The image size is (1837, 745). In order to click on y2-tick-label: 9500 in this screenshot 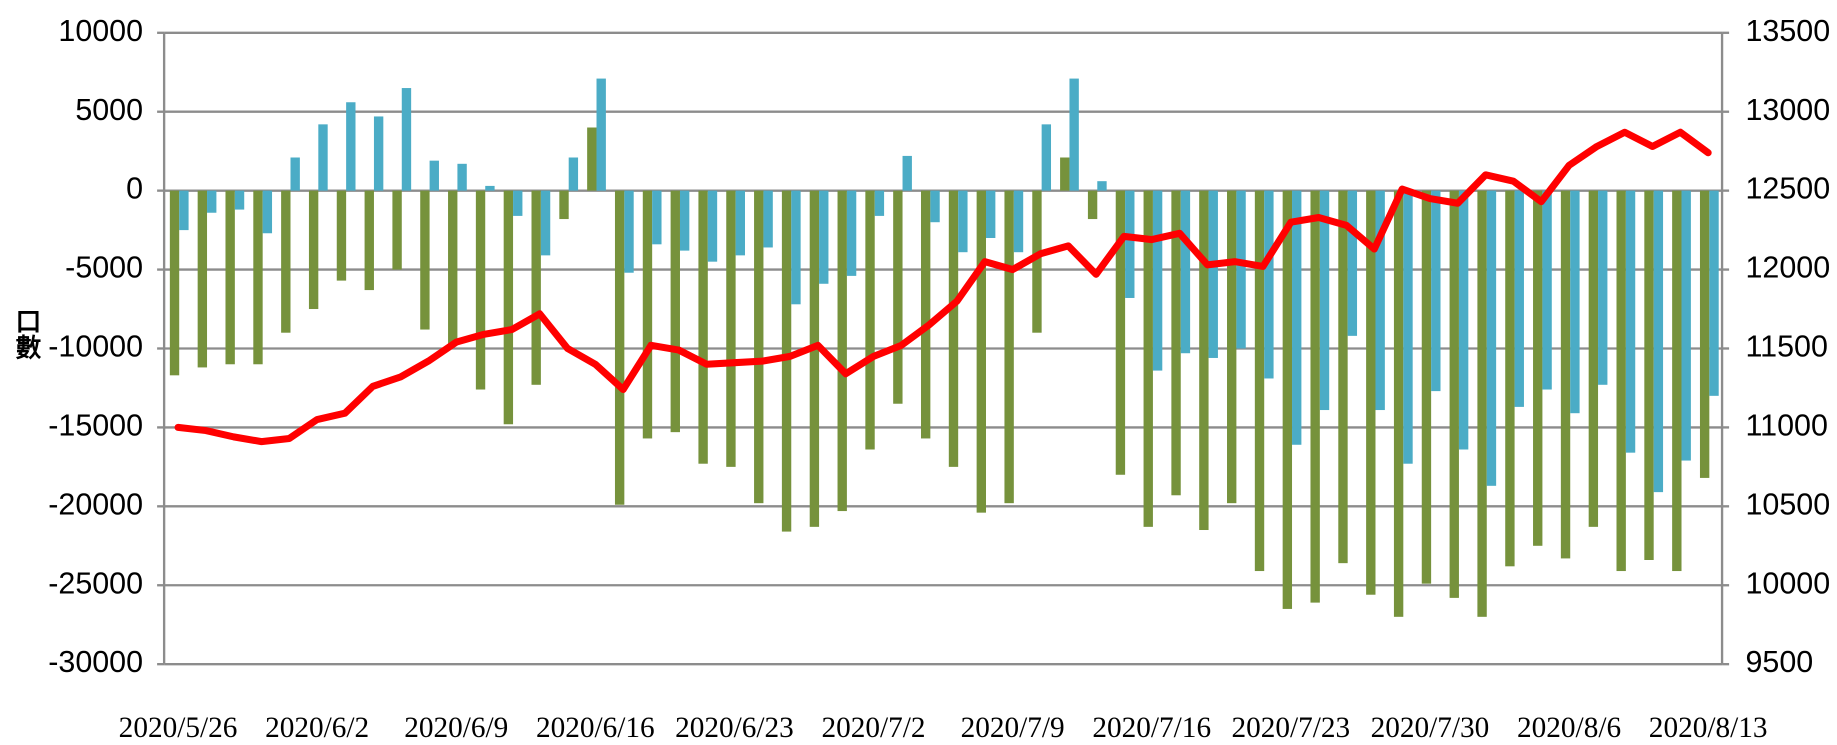, I will do `click(1779, 662)`.